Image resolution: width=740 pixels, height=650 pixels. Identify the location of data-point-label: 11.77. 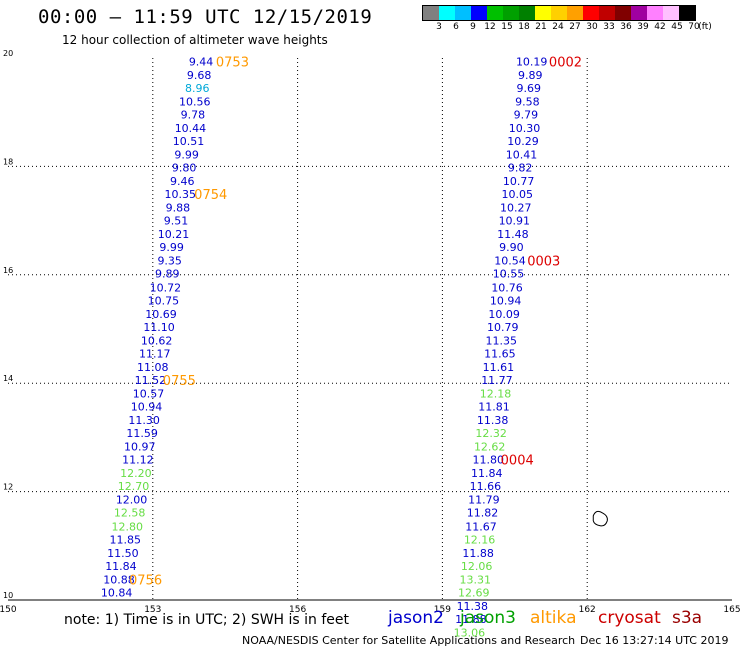
(497, 380).